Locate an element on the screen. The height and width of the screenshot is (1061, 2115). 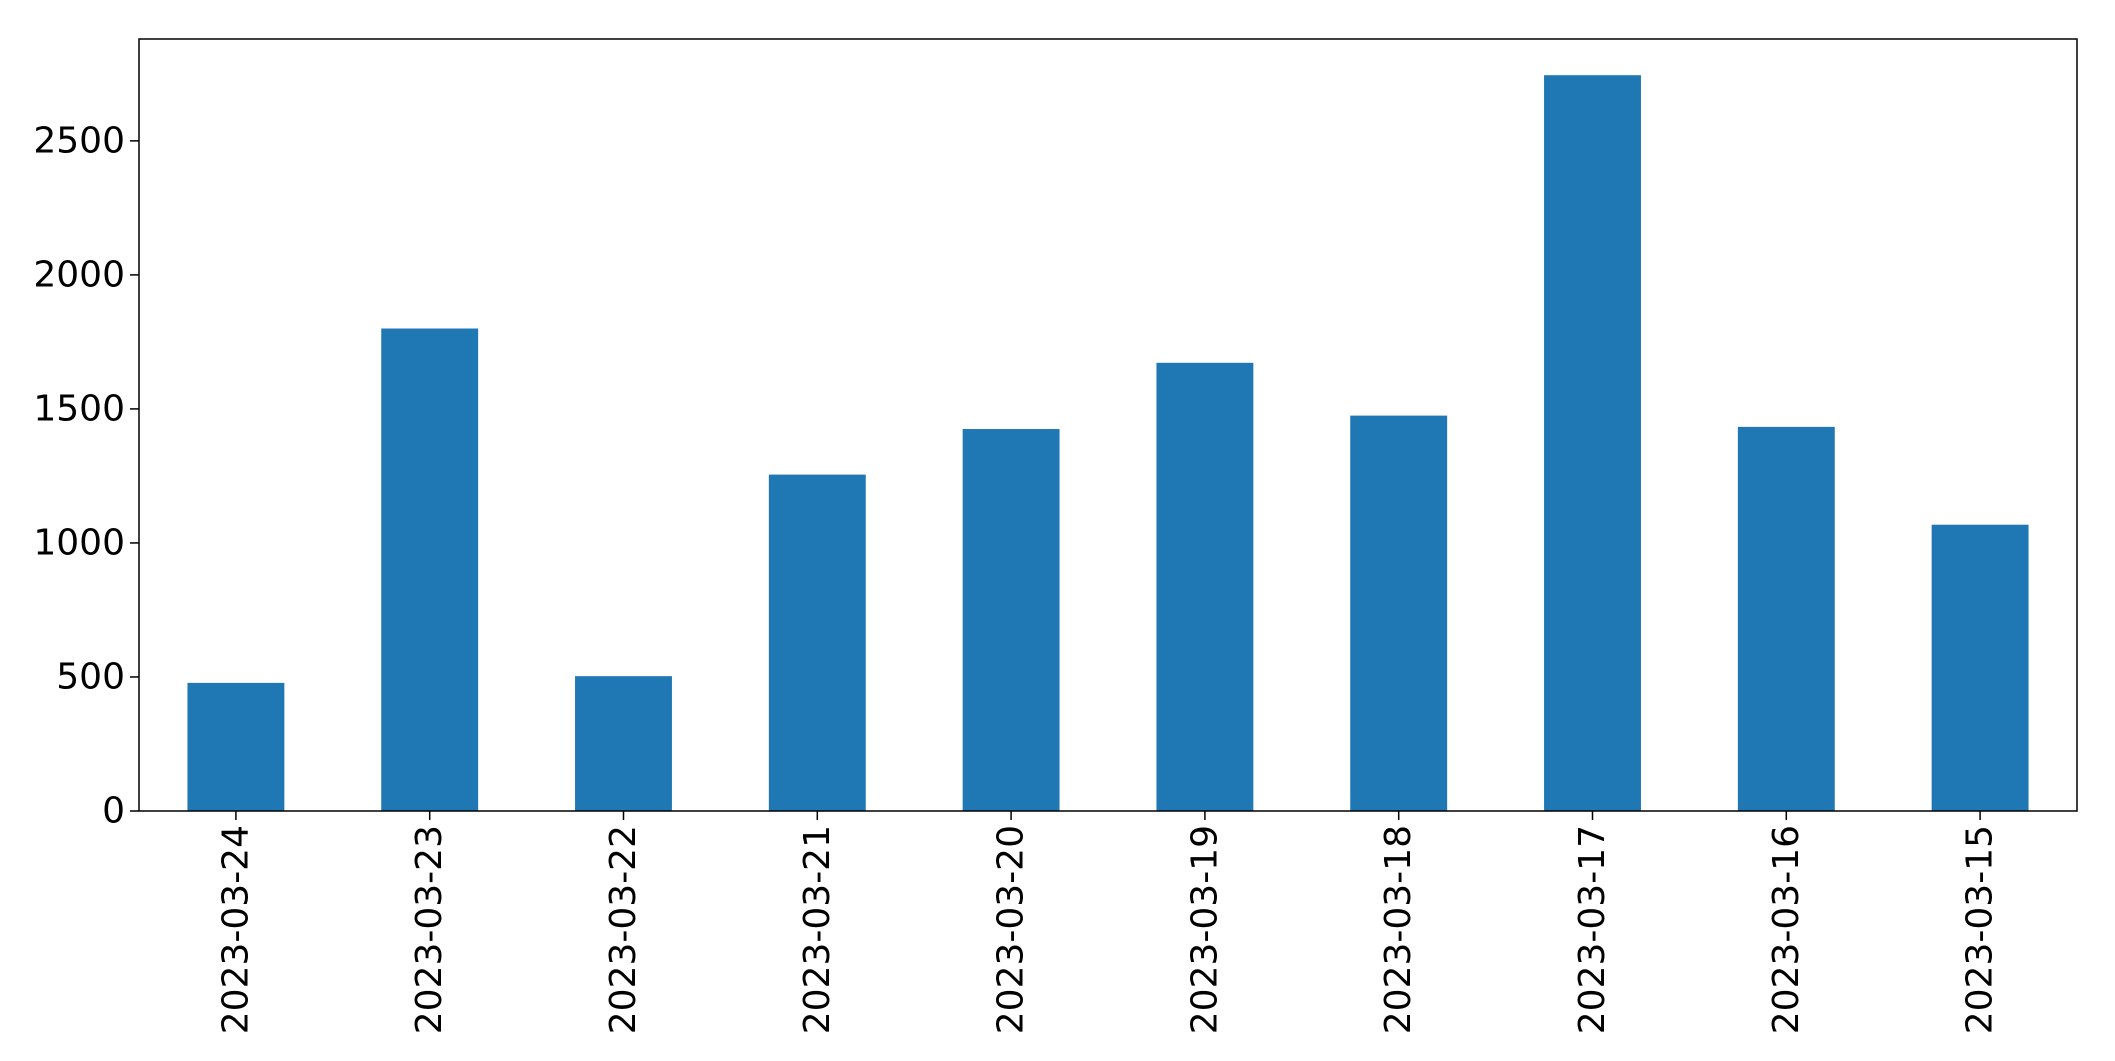
y-tick-label: 1000 is located at coordinates (79, 542).